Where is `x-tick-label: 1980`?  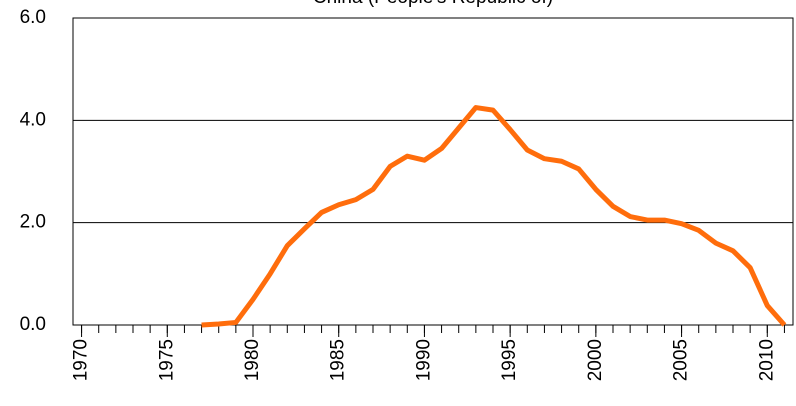
x-tick-label: 1980 is located at coordinates (252, 360).